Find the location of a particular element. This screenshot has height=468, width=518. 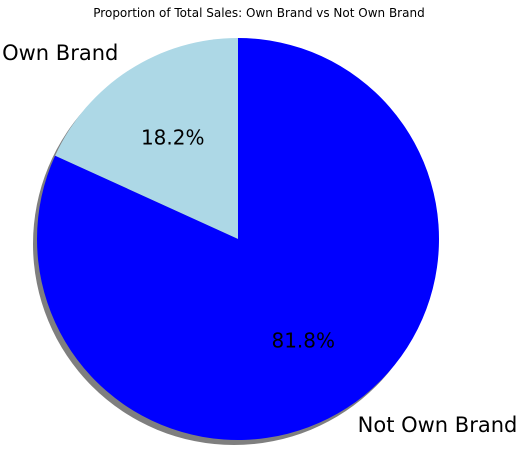

slice-label-own-brand: Own Brand is located at coordinates (60, 53).